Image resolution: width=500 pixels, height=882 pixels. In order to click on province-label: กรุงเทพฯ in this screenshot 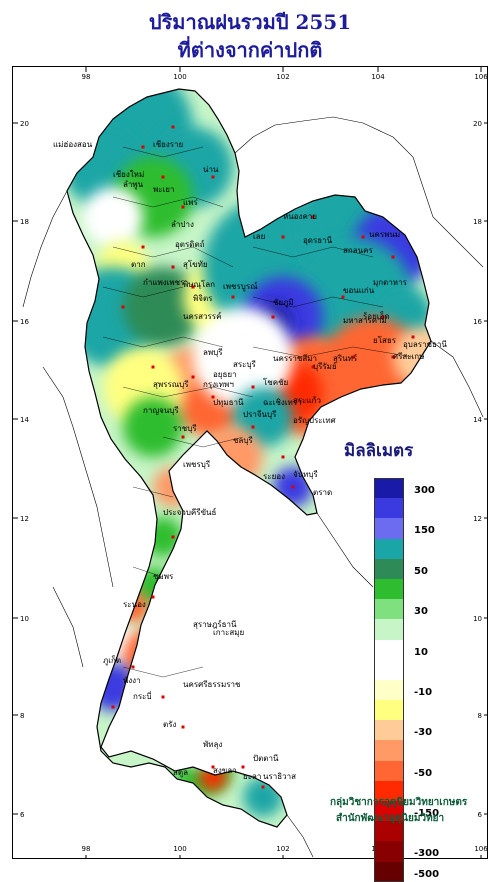, I will do `click(218, 384)`.